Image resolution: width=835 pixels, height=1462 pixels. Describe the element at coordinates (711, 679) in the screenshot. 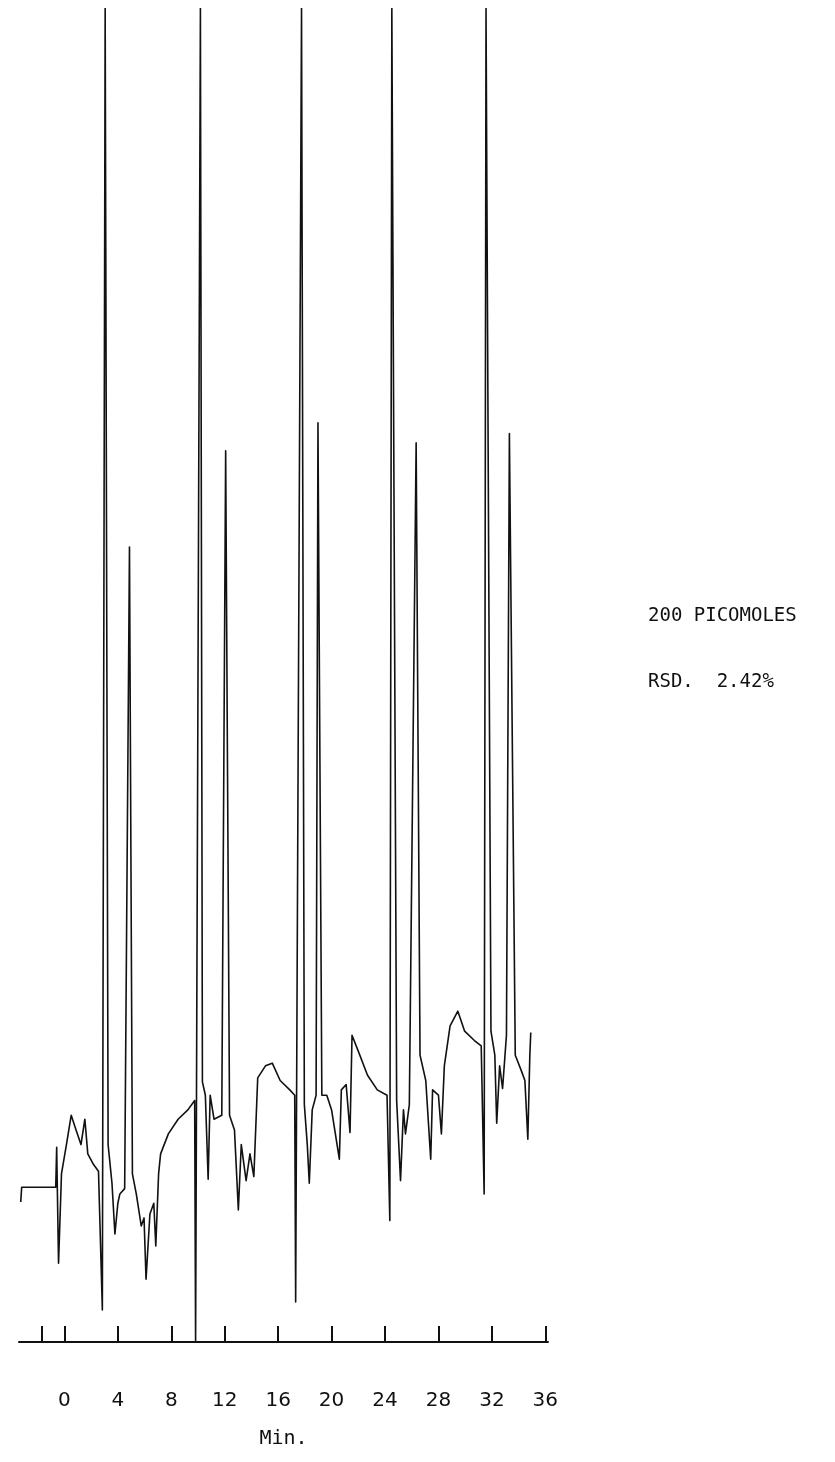

I see `text: RSD. 2.42%` at that location.